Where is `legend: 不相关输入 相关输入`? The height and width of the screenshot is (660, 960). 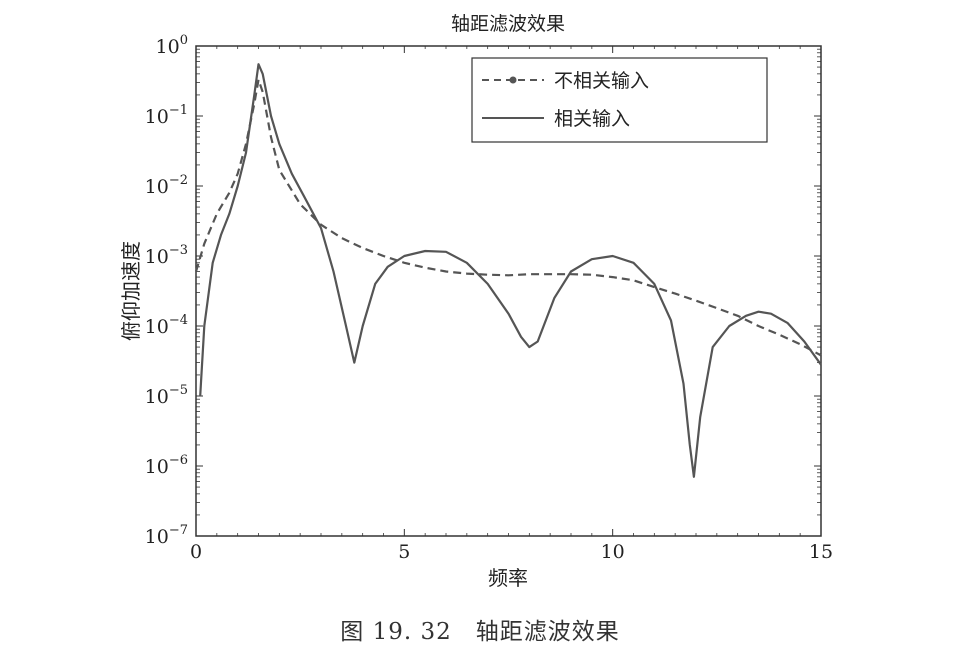
legend: 不相关输入 相关输入 is located at coordinates (619, 100).